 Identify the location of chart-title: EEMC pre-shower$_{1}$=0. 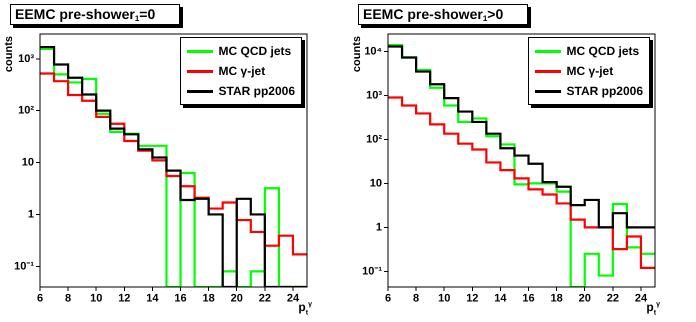
(95, 14).